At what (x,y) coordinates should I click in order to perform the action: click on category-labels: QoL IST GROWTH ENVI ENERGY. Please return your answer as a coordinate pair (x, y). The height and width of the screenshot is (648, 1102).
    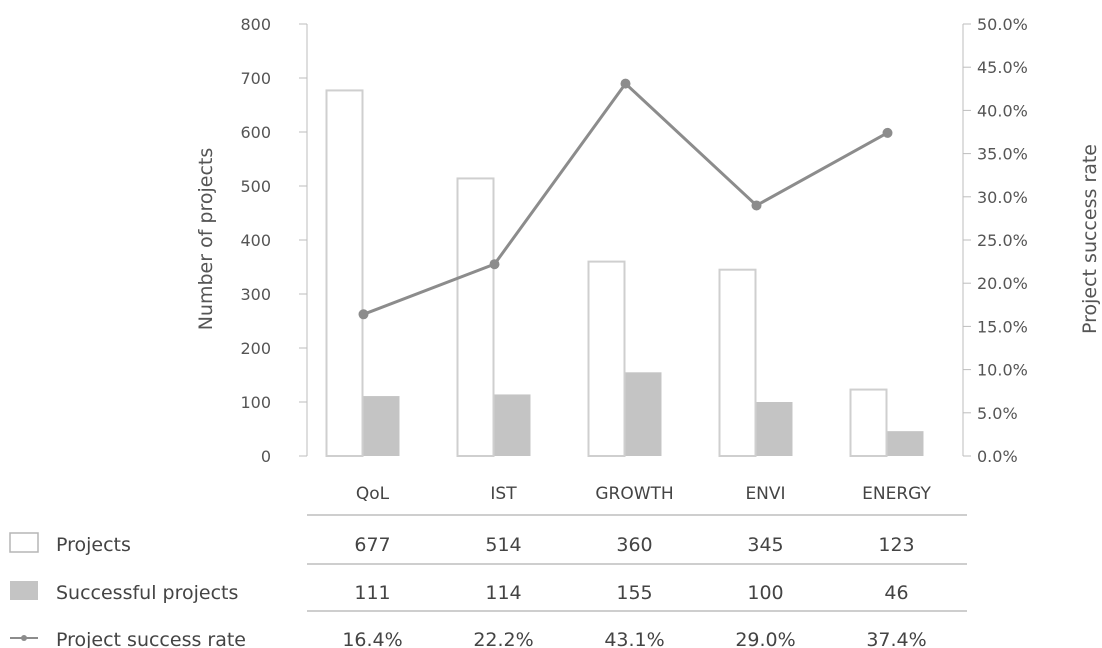
    Looking at the image, I should click on (644, 494).